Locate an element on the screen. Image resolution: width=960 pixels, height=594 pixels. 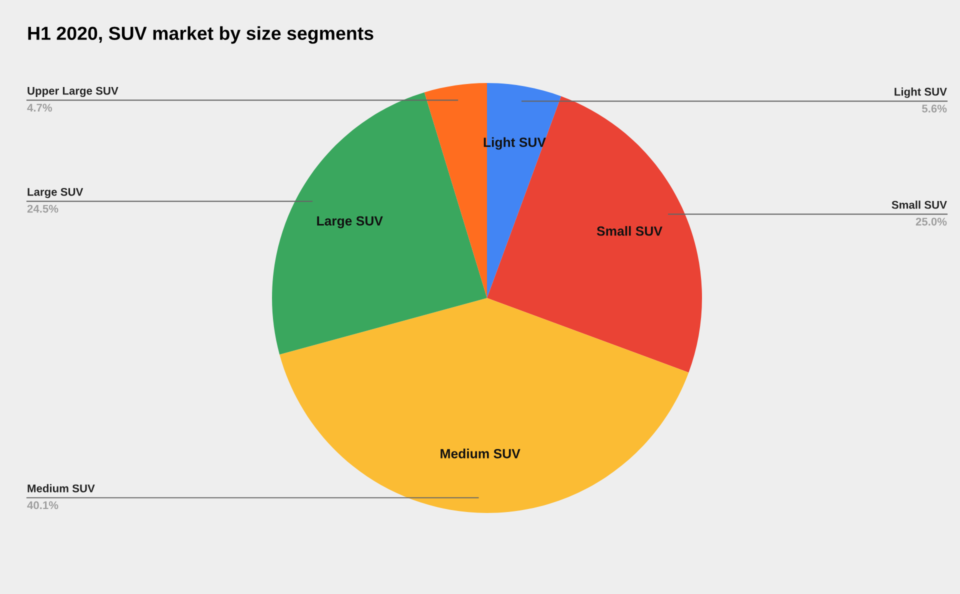
slice-label: Light SUV is located at coordinates (920, 93).